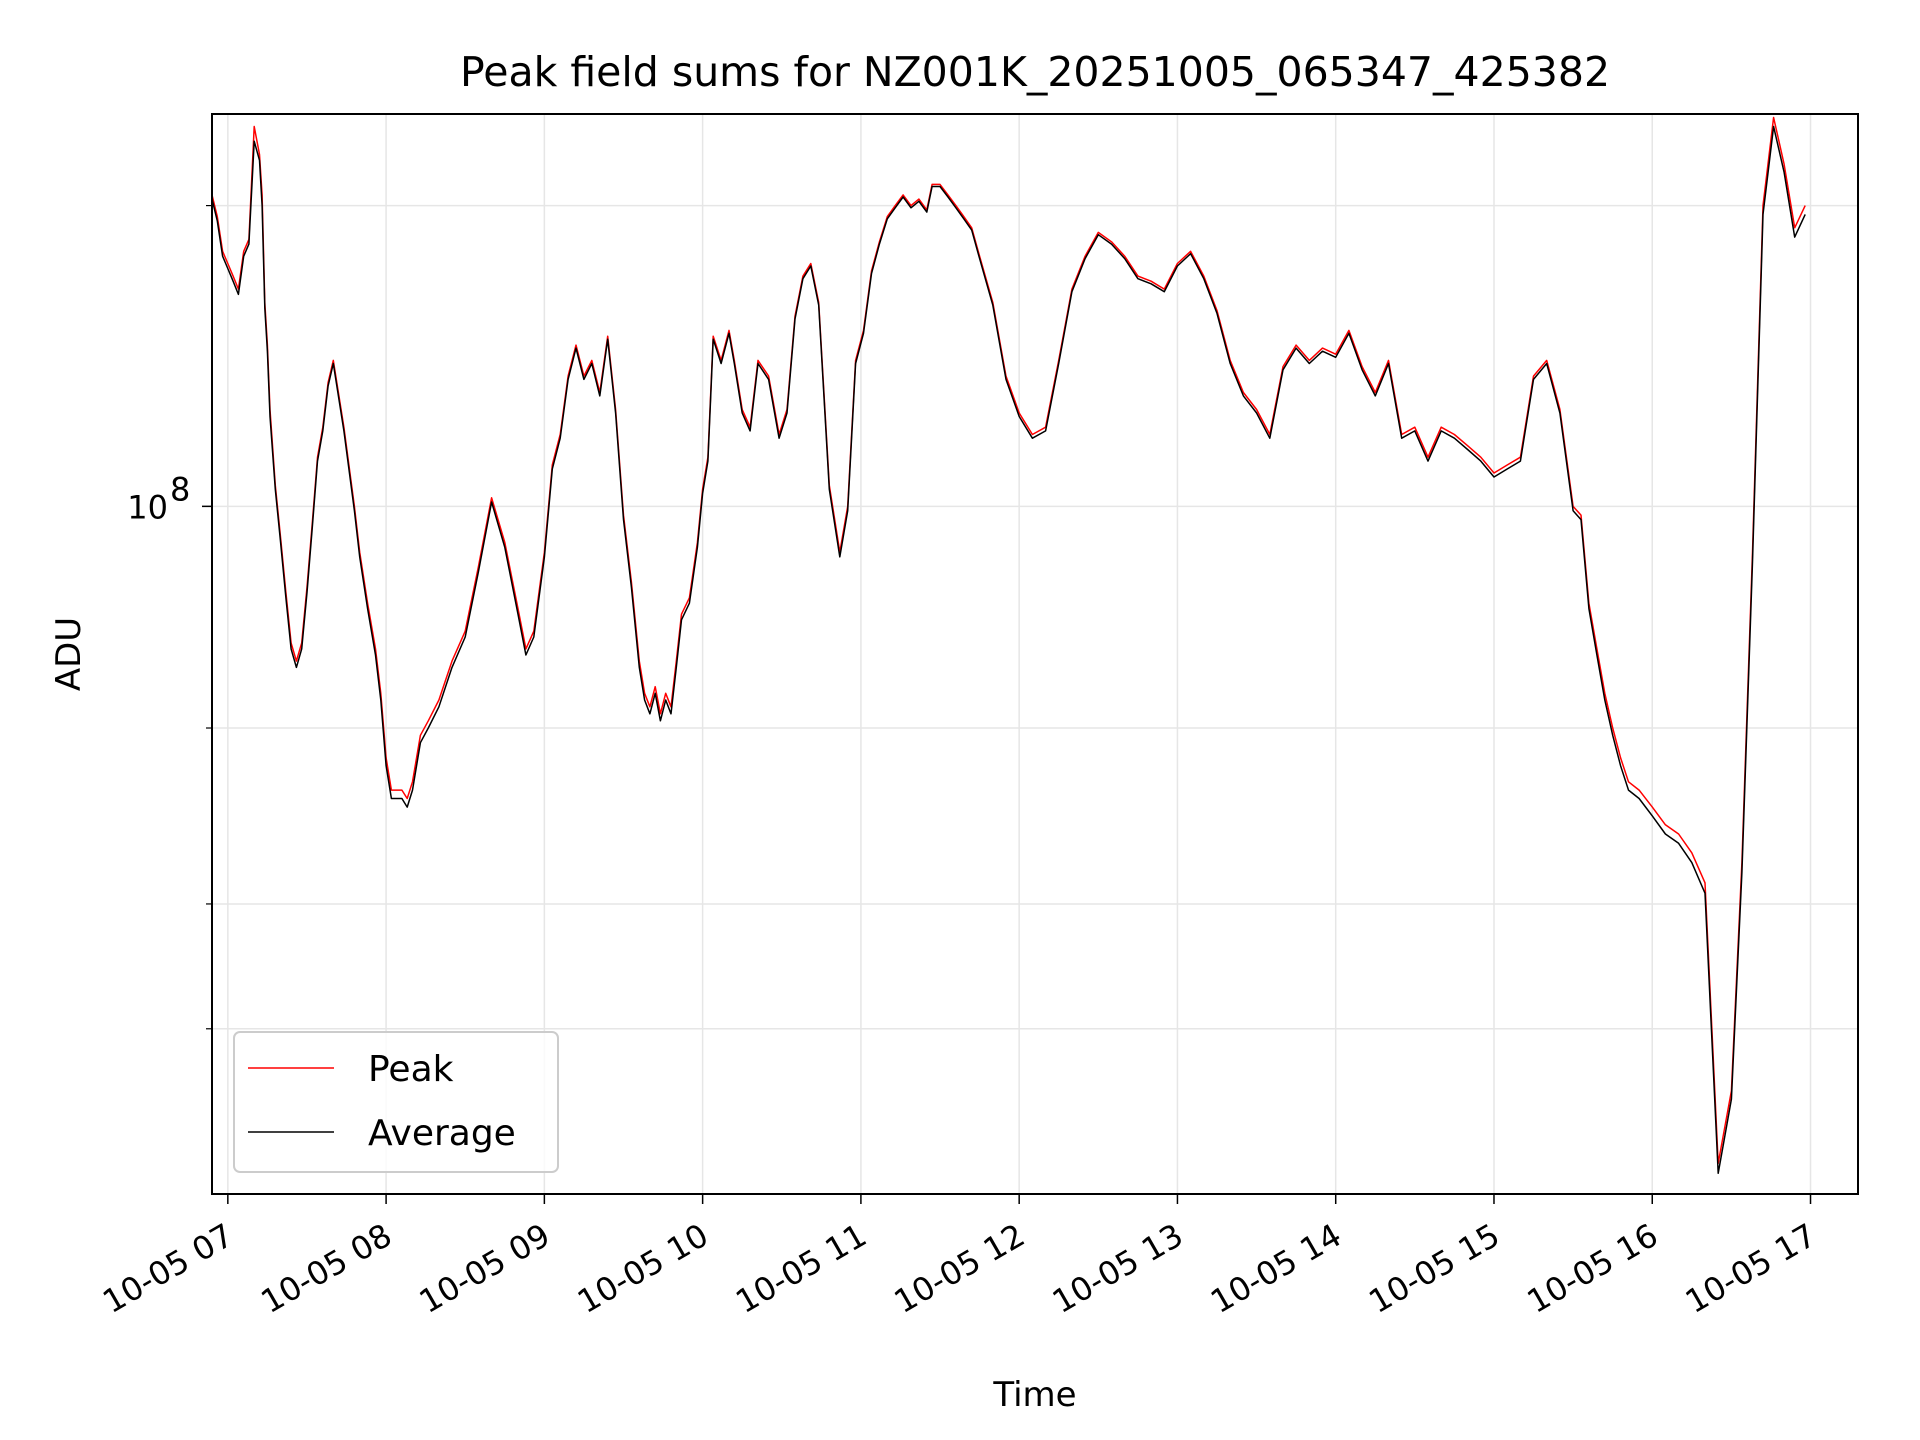 The image size is (1920, 1440). I want to click on y-axis: 10 8, so click(169, 617).